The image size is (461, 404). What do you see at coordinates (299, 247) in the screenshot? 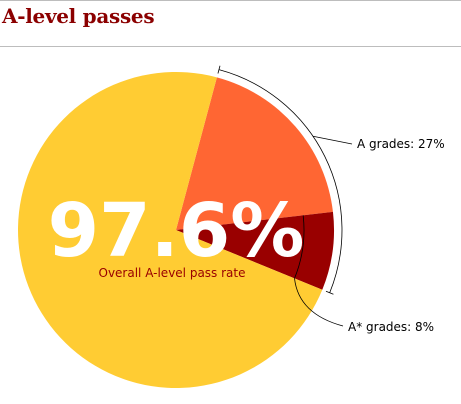
I see `bracket-astar-grades` at bounding box center [299, 247].